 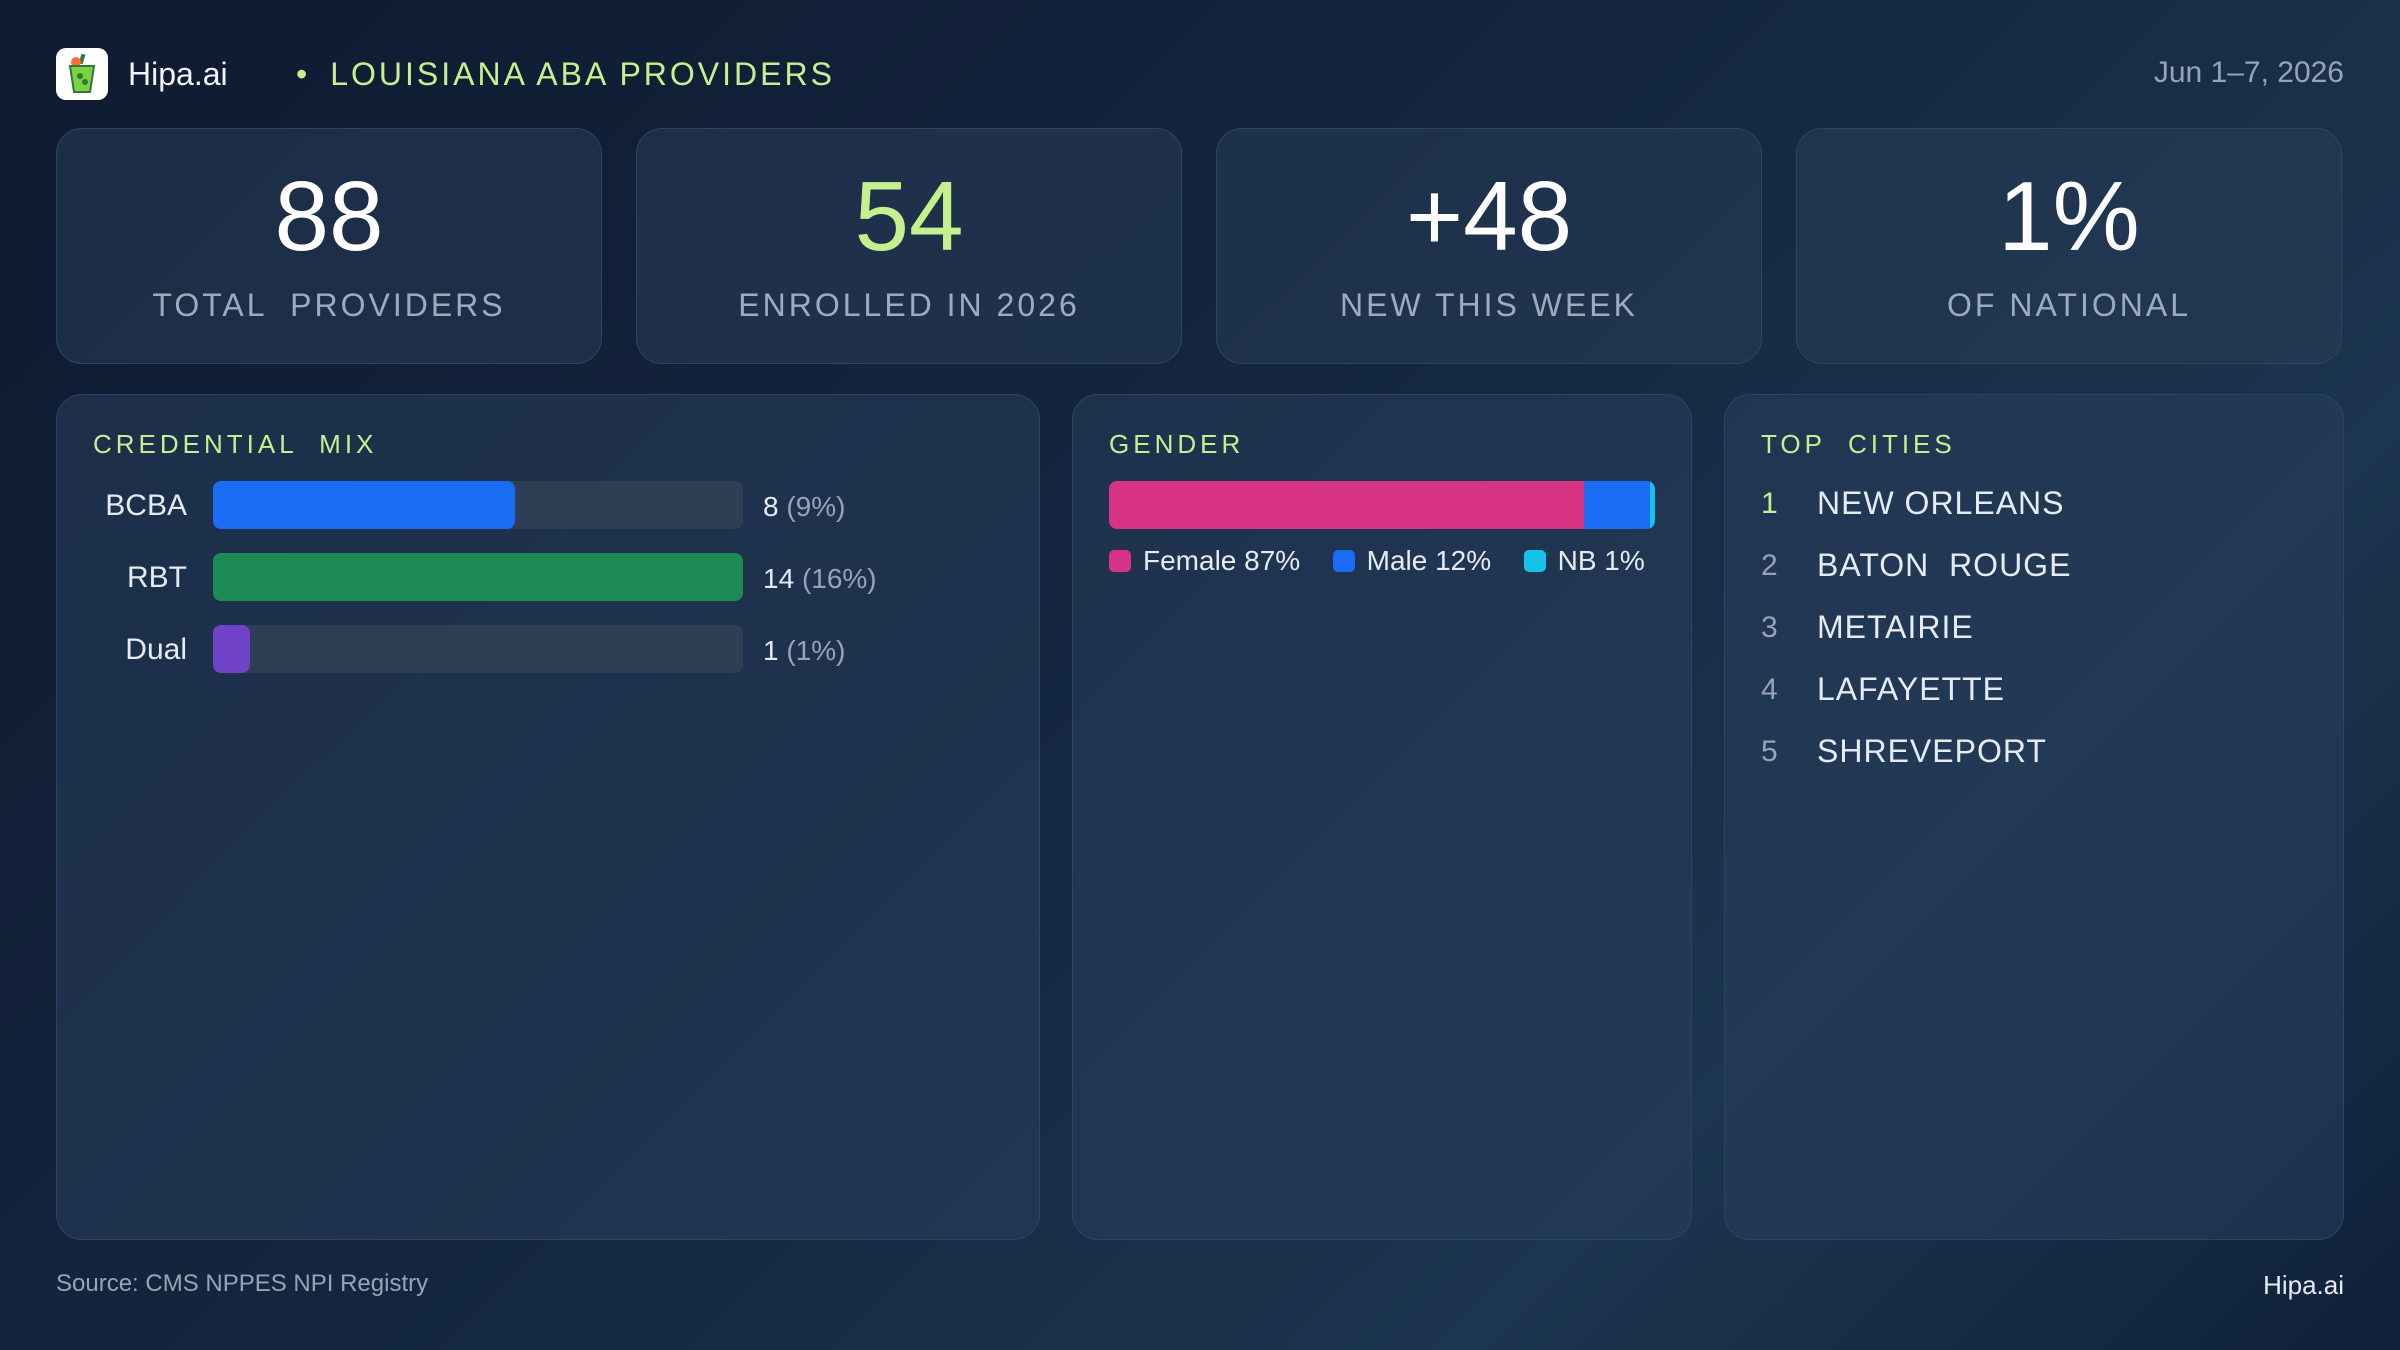 I want to click on legend-label: NB 1%, so click(x=1601, y=560).